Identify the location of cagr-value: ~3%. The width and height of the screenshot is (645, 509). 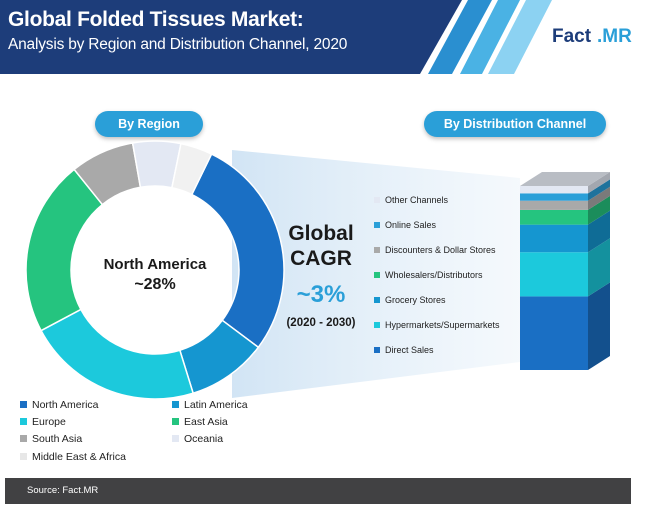
(321, 294).